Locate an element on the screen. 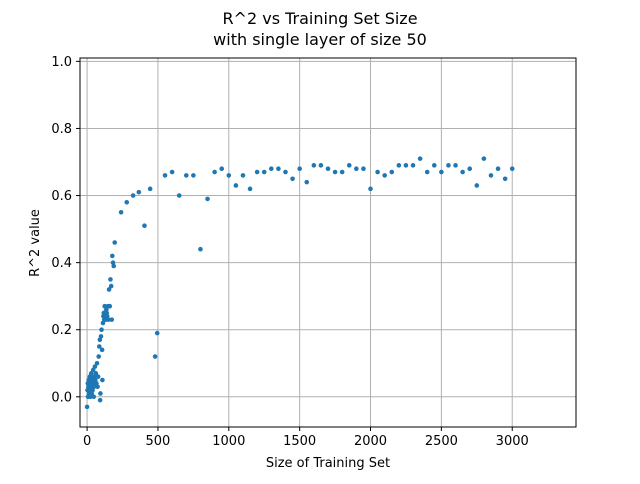  chart-subtitle: with single layer of size 50 is located at coordinates (320, 39).